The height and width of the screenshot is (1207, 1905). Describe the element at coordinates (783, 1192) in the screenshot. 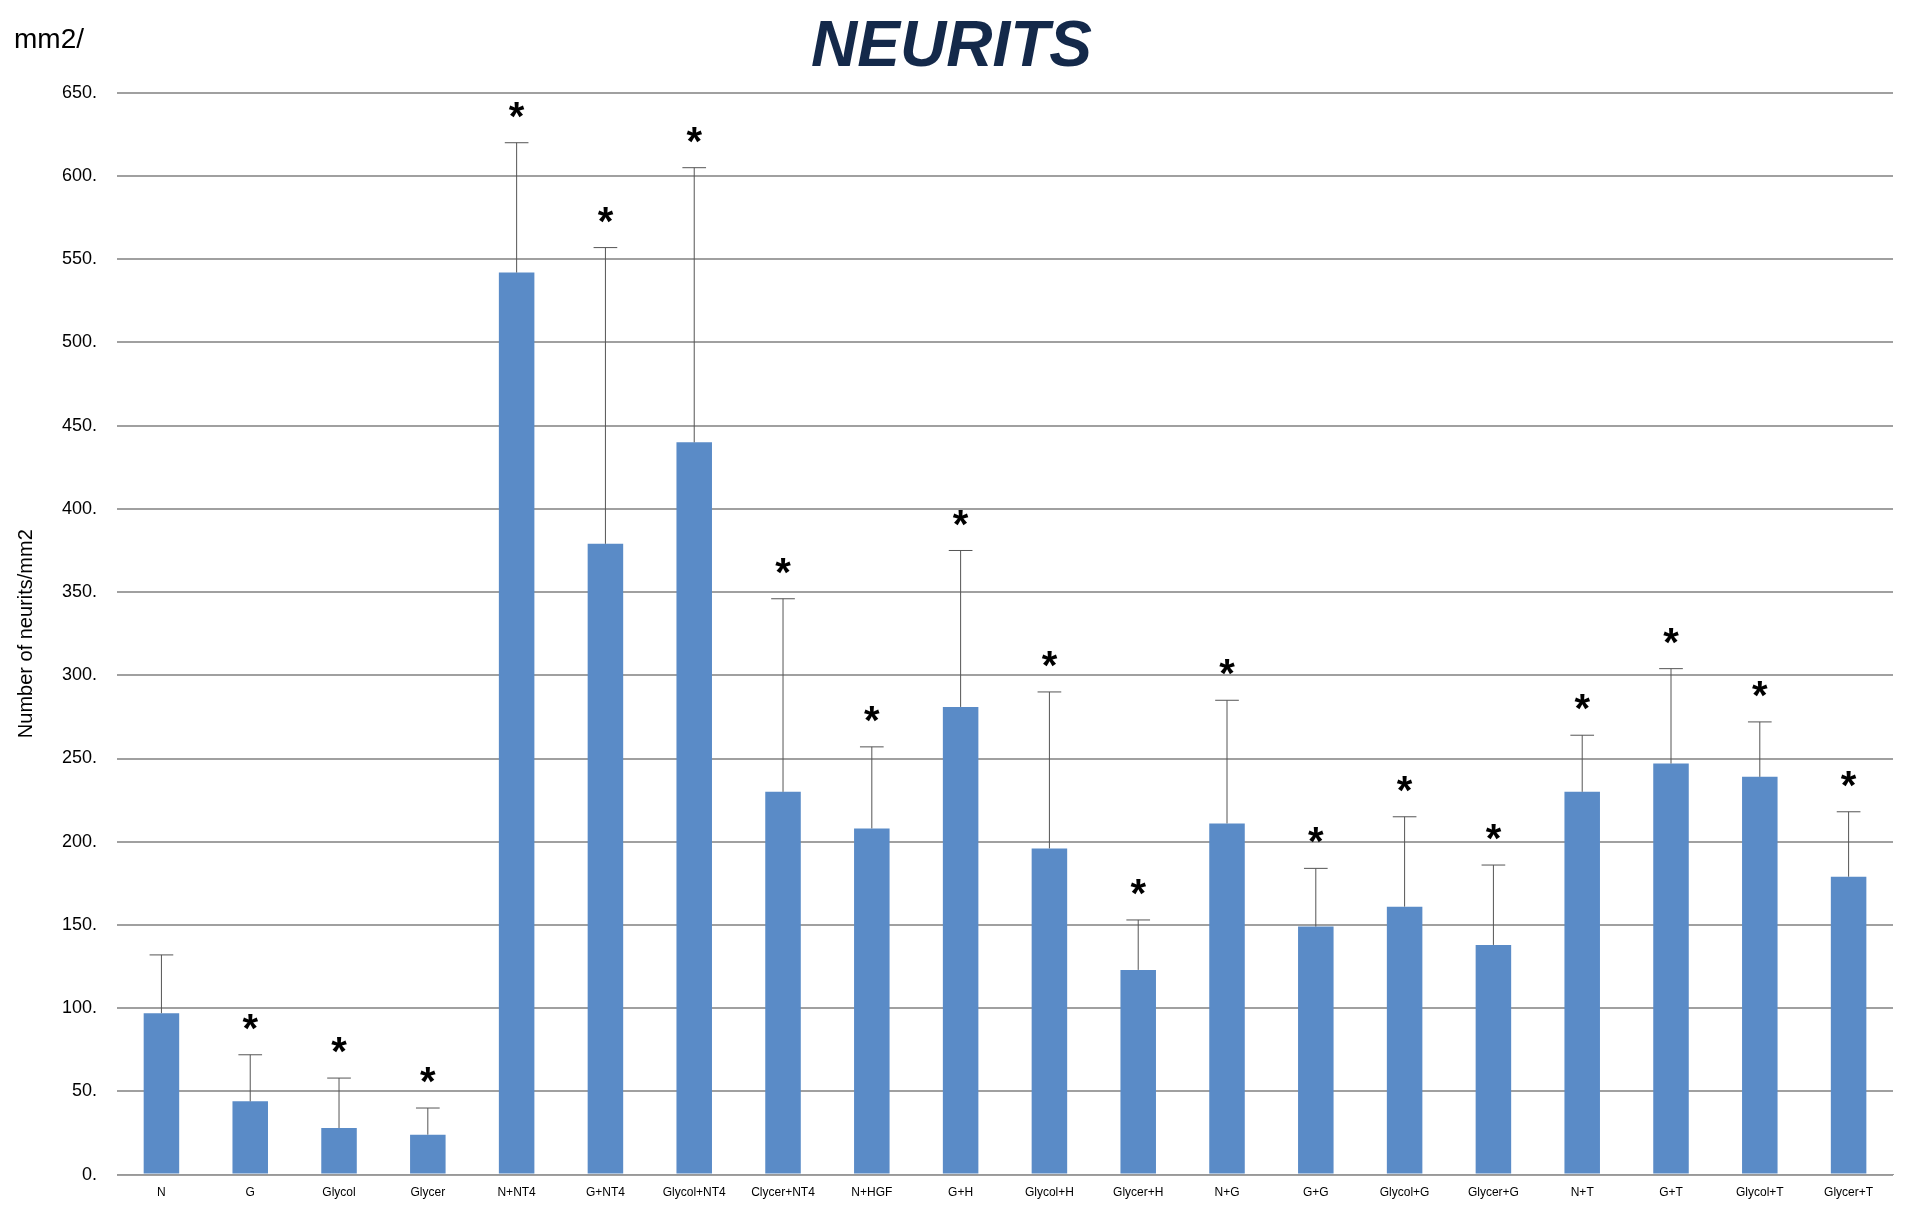

I see `x-tick-label: Clycer+NT4` at that location.